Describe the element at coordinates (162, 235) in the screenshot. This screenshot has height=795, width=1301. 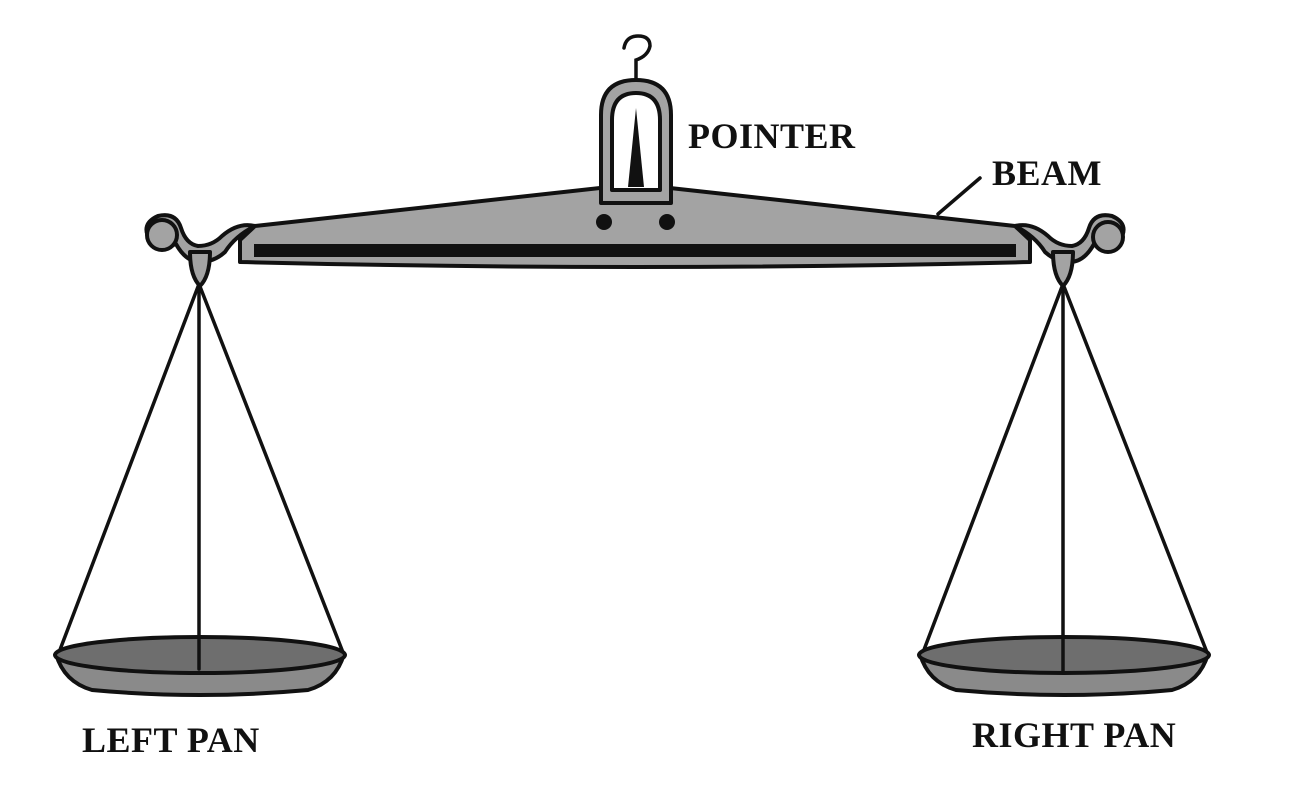
I see `beam-left-knob` at that location.